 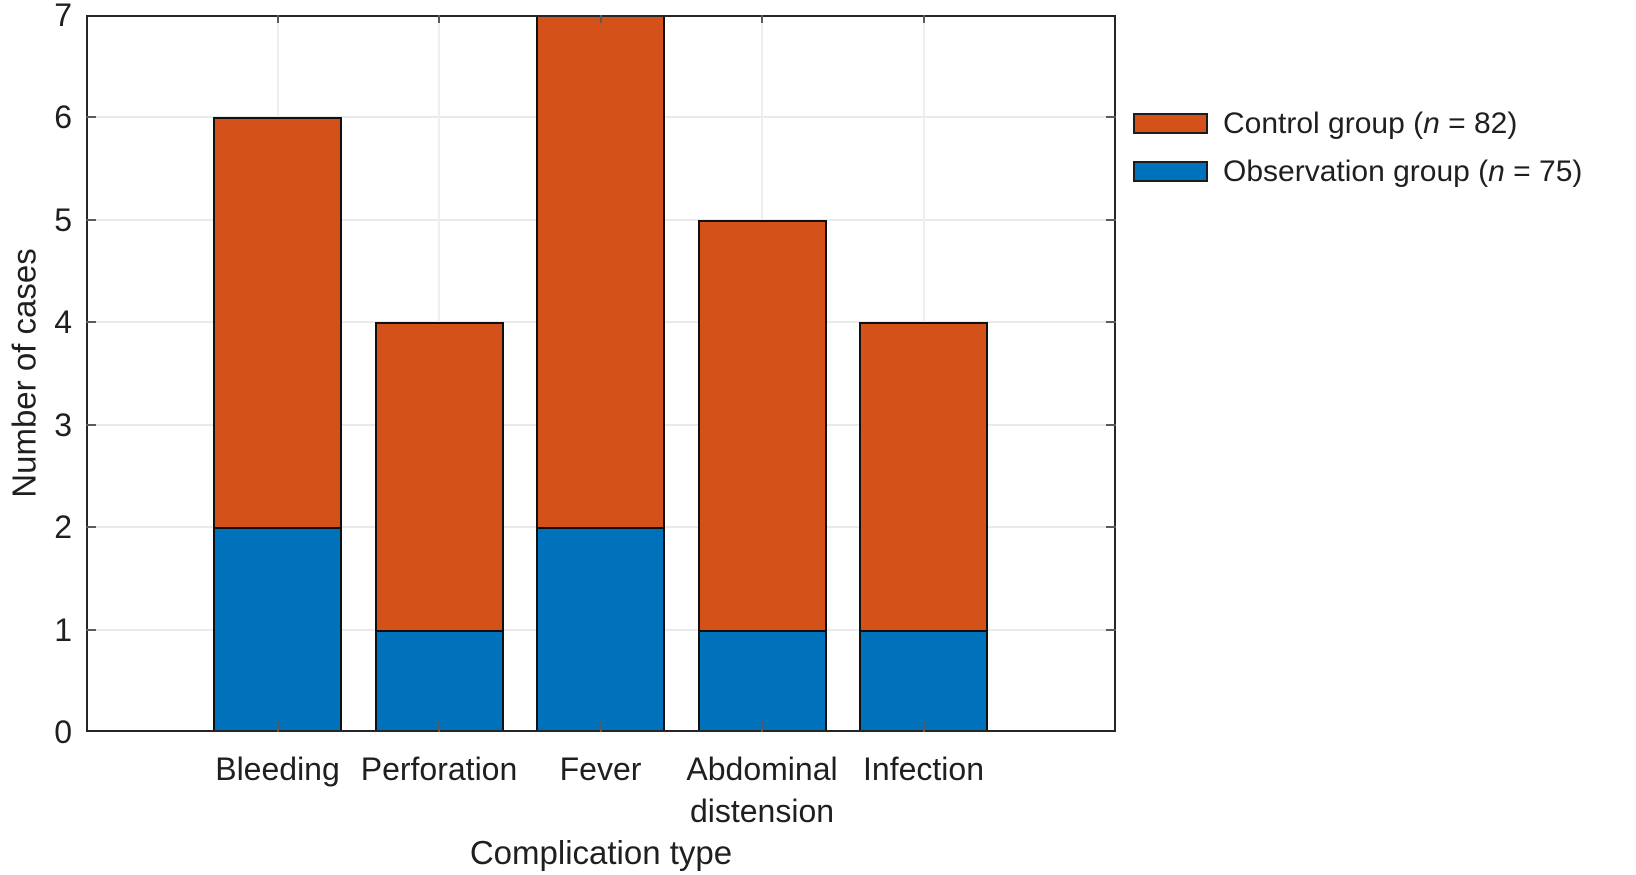 What do you see at coordinates (1543, 171) in the screenshot?
I see `legend-label-post: = 75)` at bounding box center [1543, 171].